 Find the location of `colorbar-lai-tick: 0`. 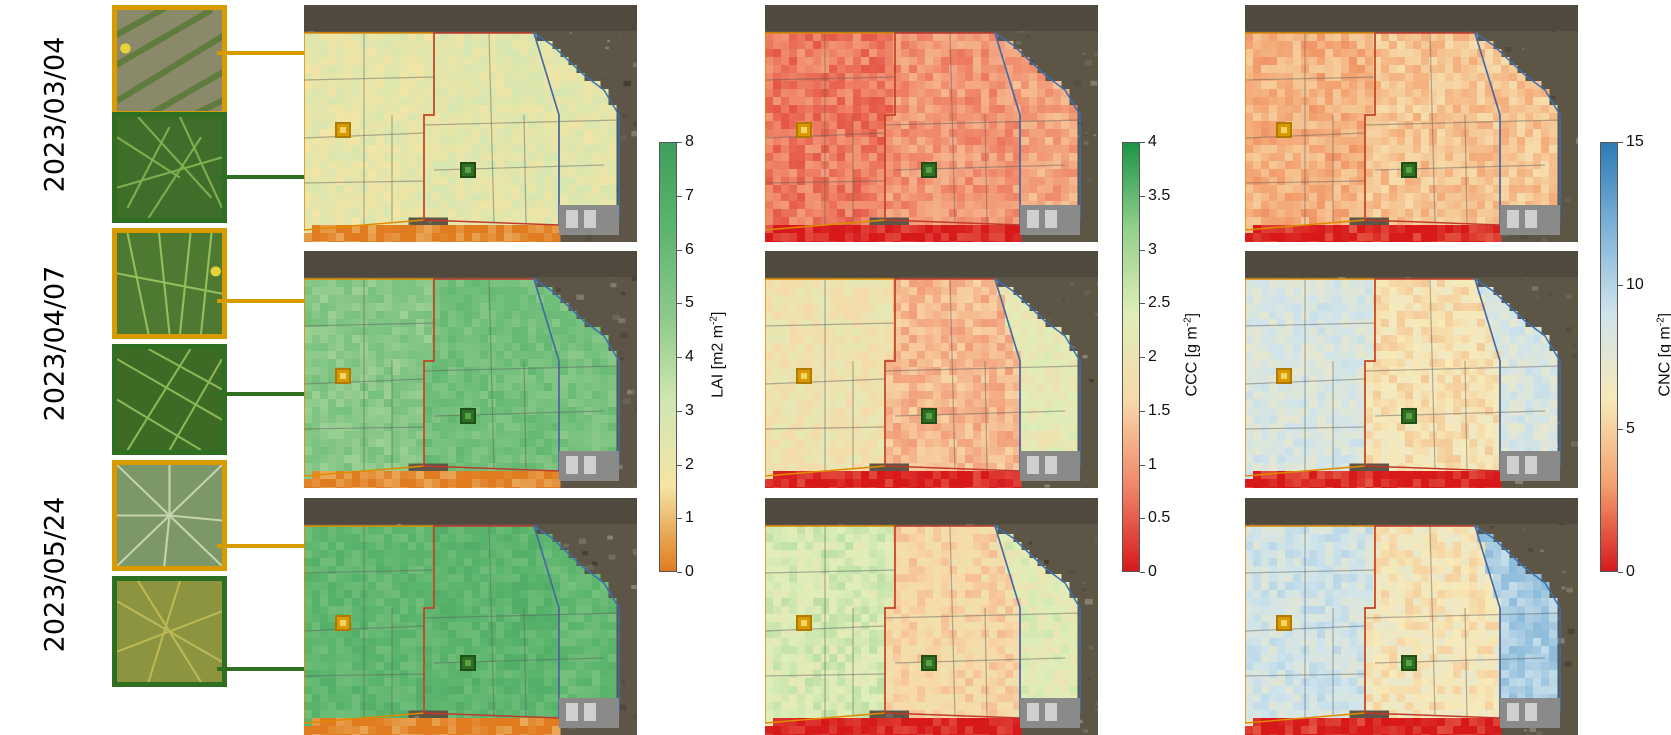

colorbar-lai-tick: 0 is located at coordinates (689, 572).